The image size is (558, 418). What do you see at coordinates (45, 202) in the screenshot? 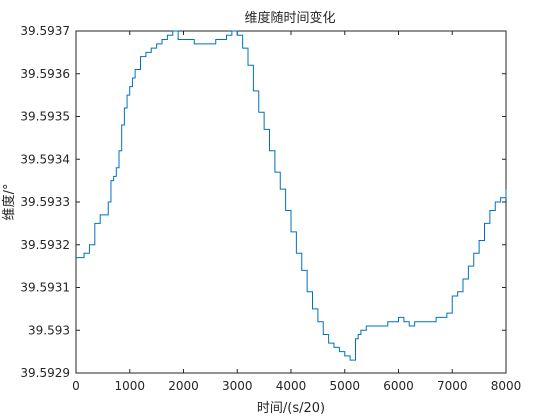
I see `y-tick-label: 39.5933` at bounding box center [45, 202].